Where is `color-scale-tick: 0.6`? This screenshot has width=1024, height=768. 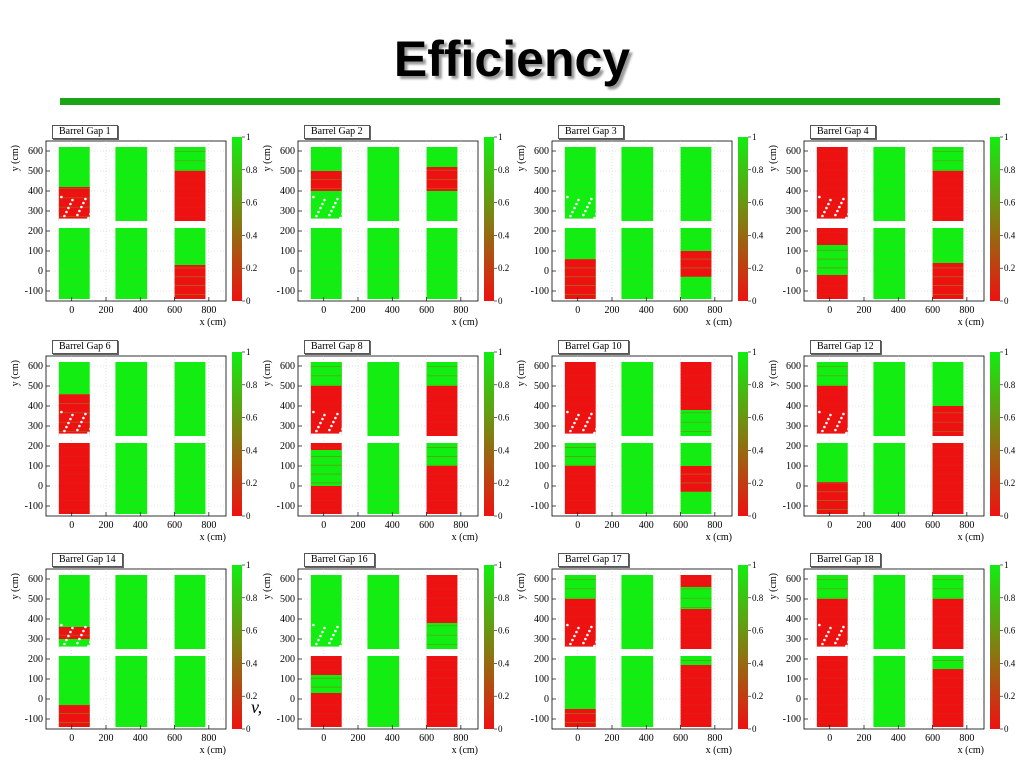
color-scale-tick: 0.6 is located at coordinates (252, 203).